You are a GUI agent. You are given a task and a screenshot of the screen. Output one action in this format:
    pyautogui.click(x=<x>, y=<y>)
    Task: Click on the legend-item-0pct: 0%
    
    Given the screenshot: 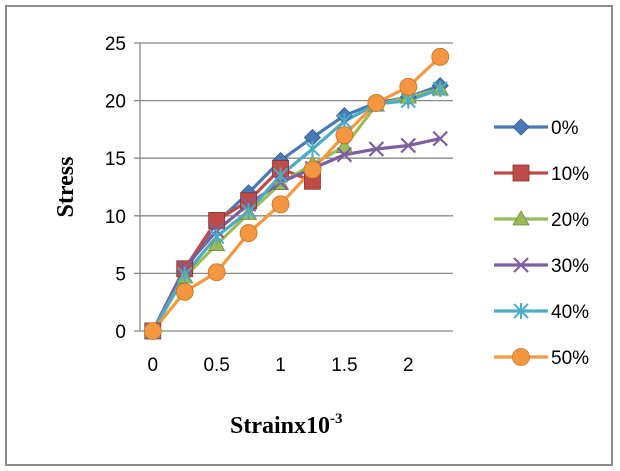 What is the action you would take?
    pyautogui.click(x=536, y=128)
    